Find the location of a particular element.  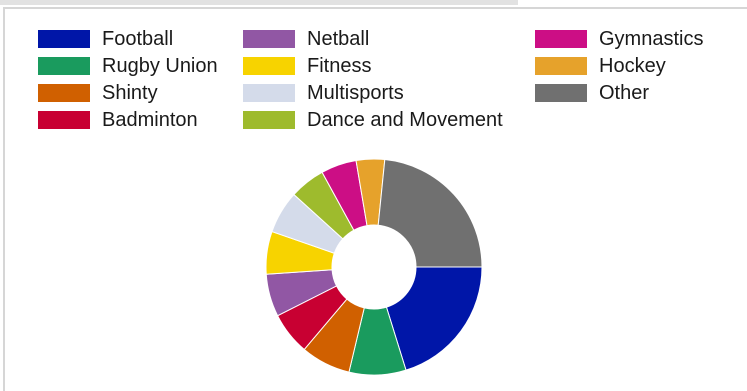

legend-item-other: Other is located at coordinates (592, 93).